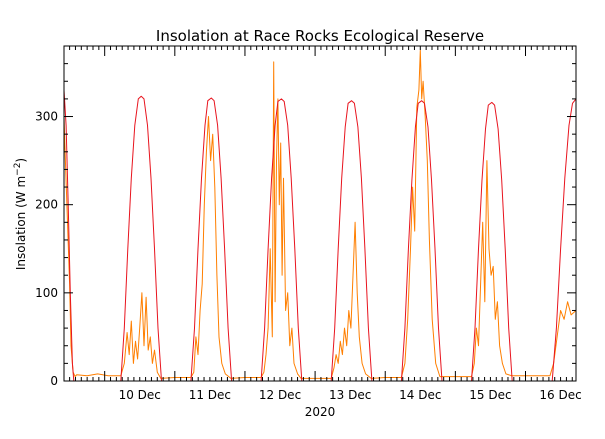 This screenshot has width=605, height=439. What do you see at coordinates (46, 205) in the screenshot?
I see `y-tick-label: 200` at bounding box center [46, 205].